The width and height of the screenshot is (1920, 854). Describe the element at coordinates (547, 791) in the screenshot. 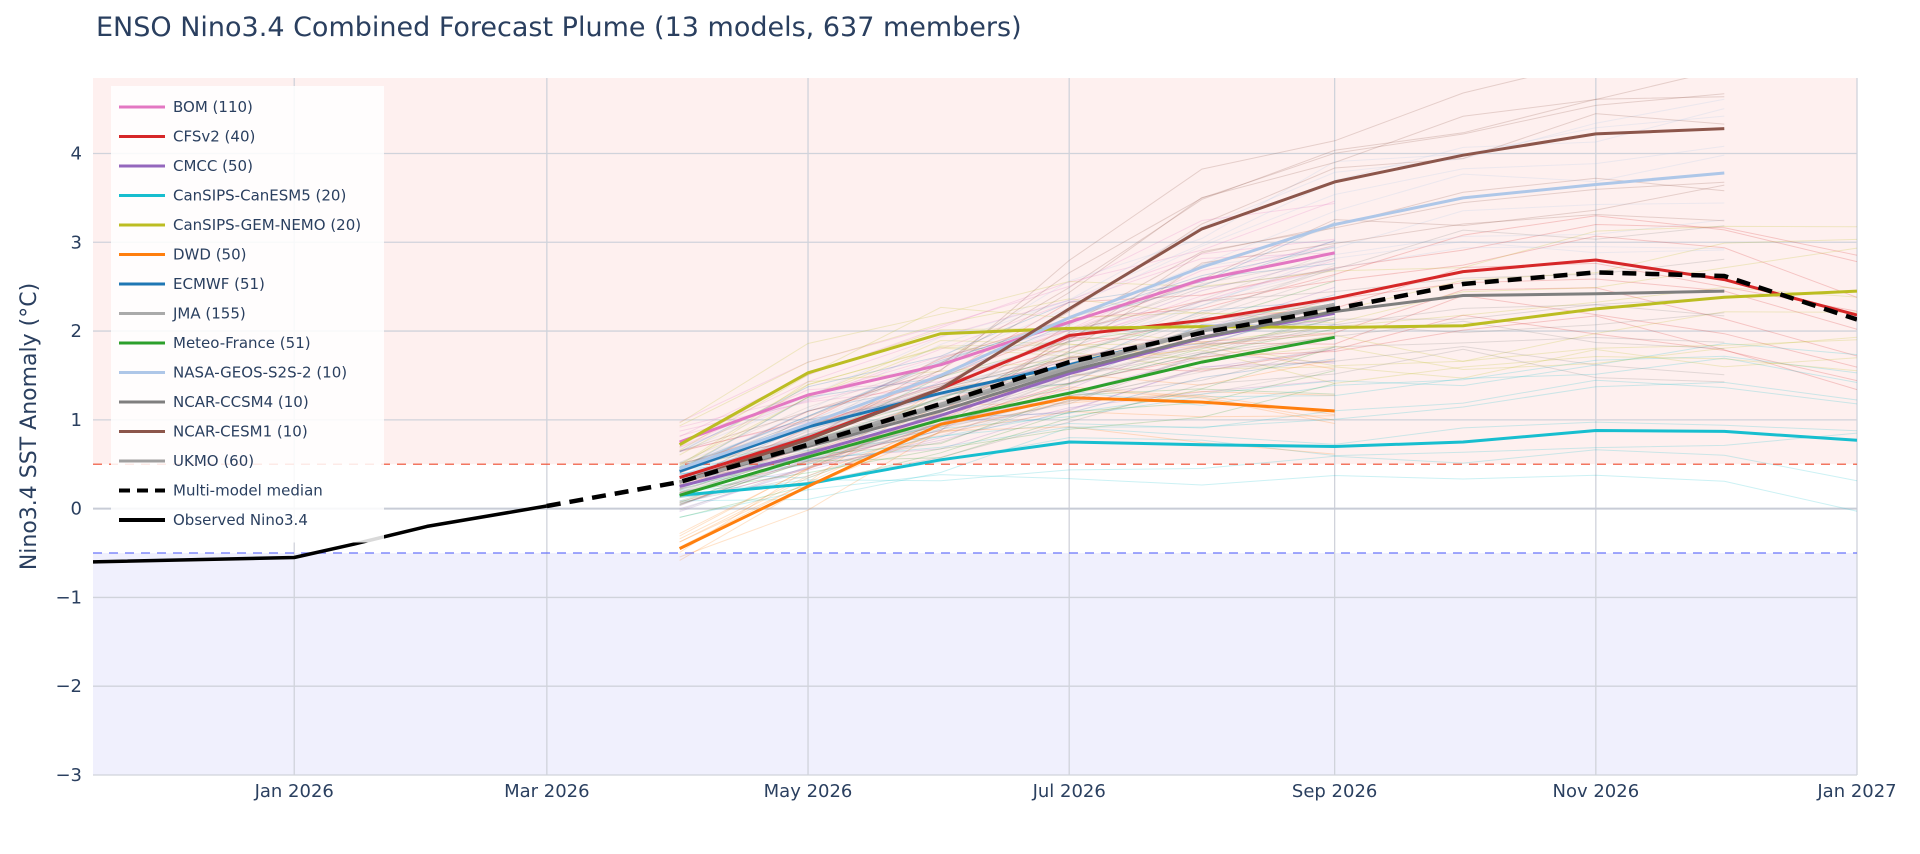

I see `x-tick-label-1: Mar 2026` at that location.